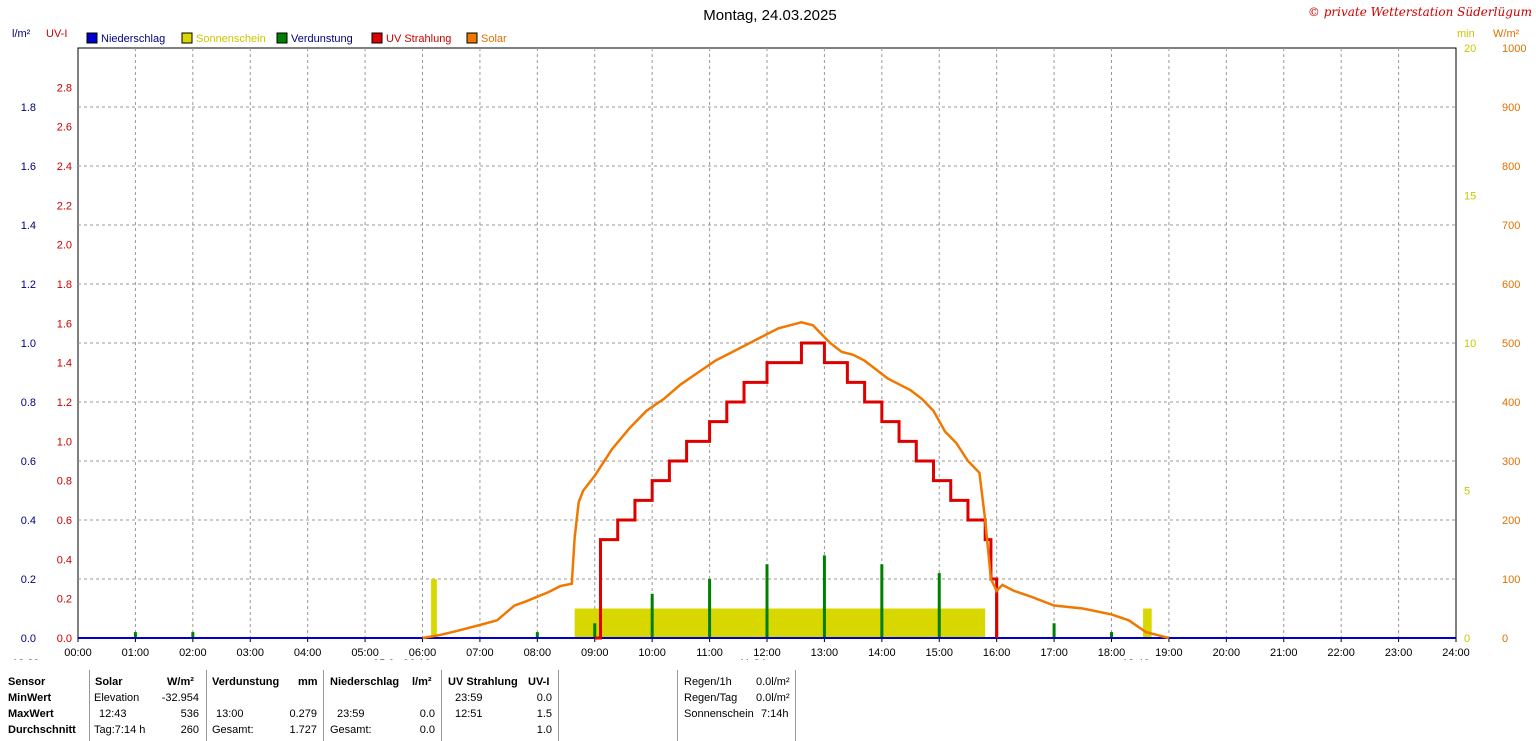 The width and height of the screenshot is (1536, 741). Describe the element at coordinates (230, 714) in the screenshot. I see `stats-evap-max-time: 13:00` at that location.